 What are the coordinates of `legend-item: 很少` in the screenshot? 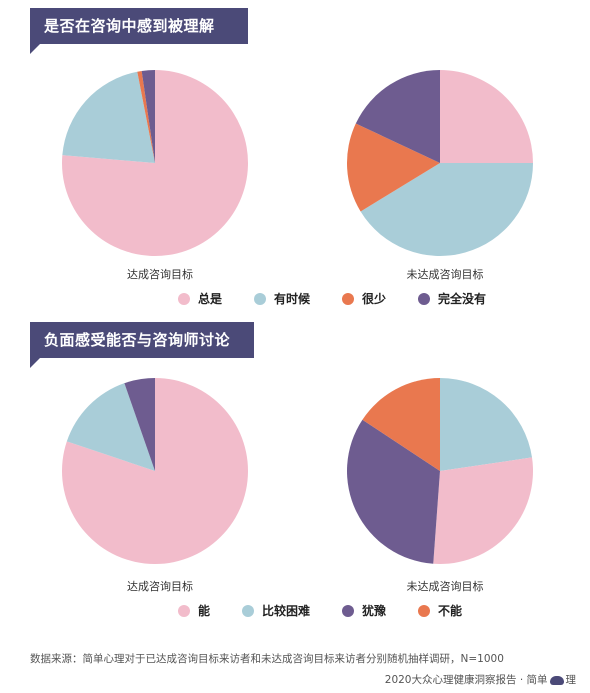 It's located at (364, 298).